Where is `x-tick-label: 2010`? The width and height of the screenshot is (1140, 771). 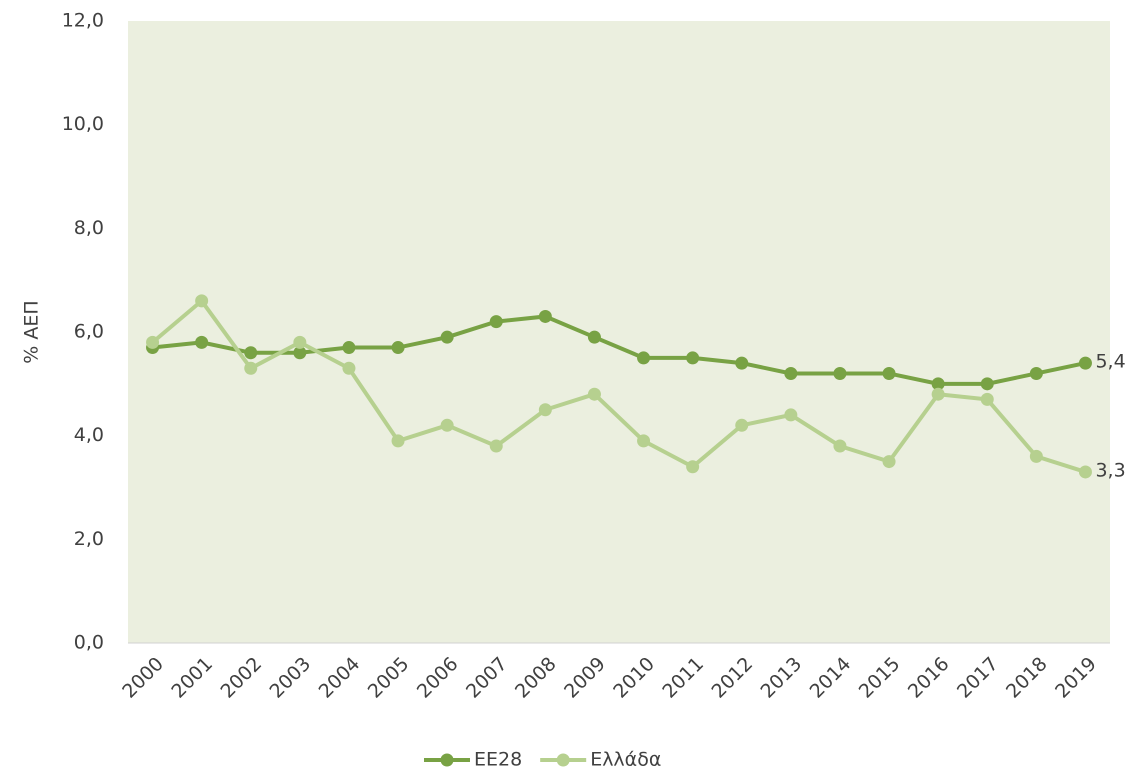
x-tick-label: 2010 is located at coordinates (634, 678).